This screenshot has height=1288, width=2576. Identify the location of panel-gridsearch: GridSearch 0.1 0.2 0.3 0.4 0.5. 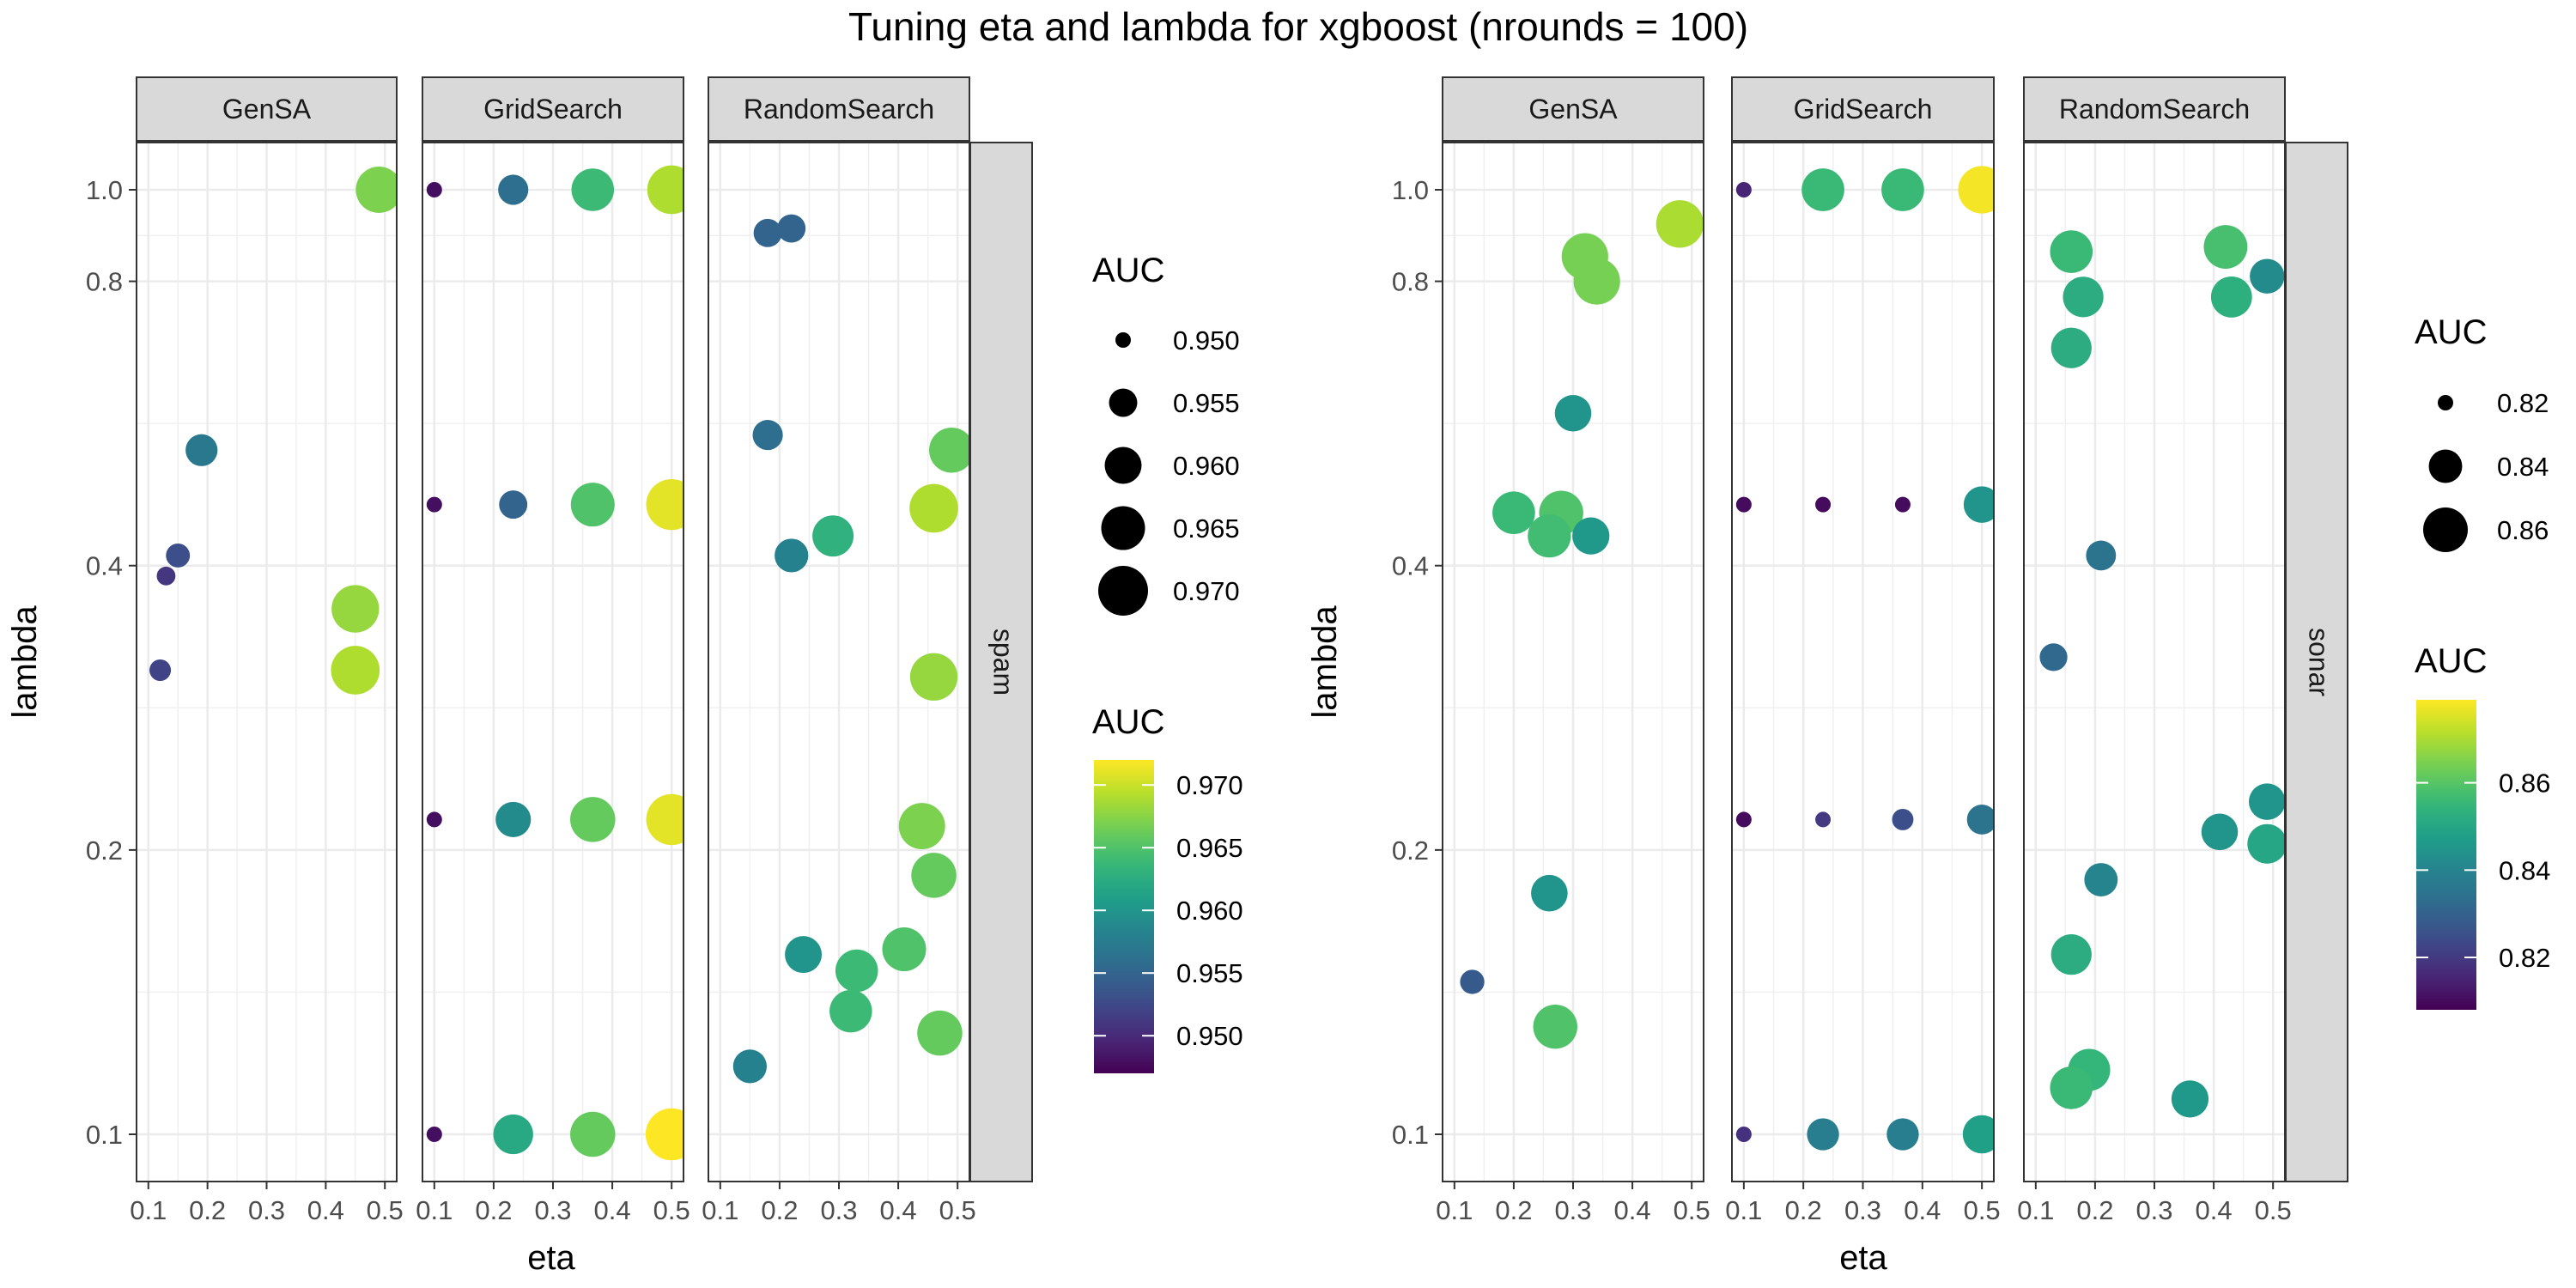
(1863, 651).